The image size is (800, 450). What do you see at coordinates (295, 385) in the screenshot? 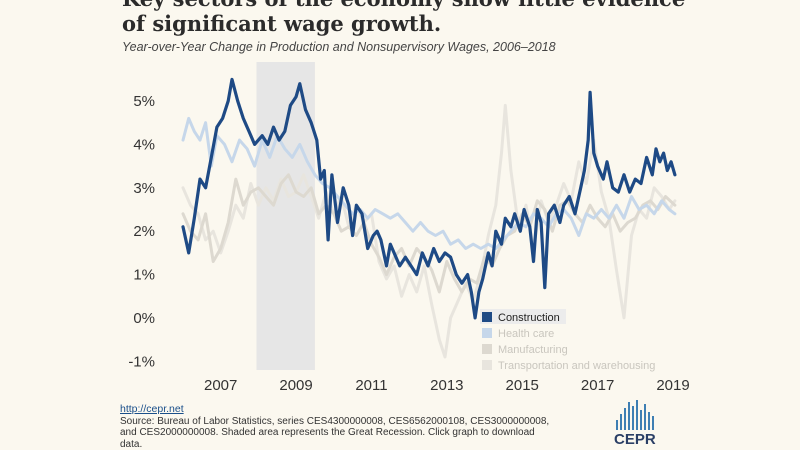
I see `x-tick-label: 2009` at bounding box center [295, 385].